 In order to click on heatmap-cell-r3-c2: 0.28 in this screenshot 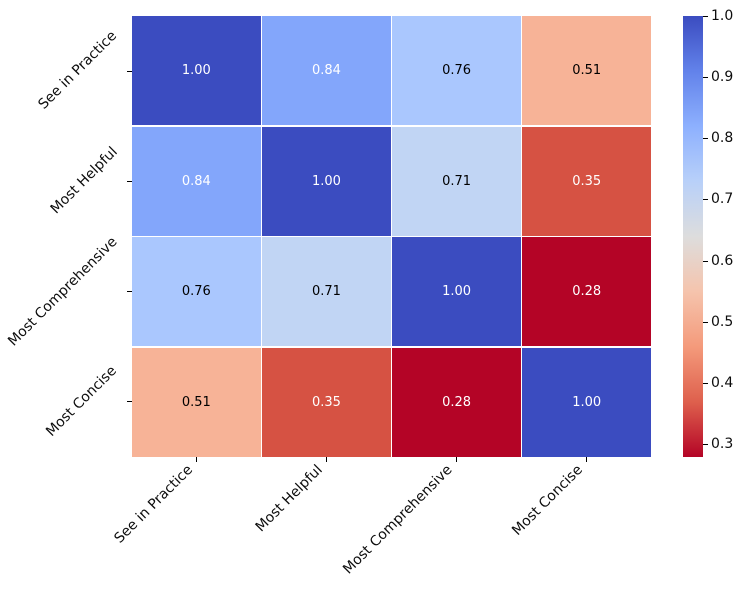, I will do `click(456, 402)`.